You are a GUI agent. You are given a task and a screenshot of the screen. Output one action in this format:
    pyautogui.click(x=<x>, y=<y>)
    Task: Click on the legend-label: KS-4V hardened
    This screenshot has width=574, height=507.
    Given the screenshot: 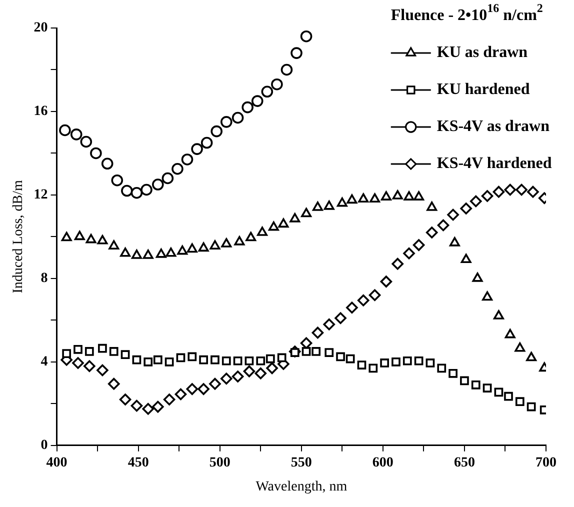 What is the action you would take?
    pyautogui.click(x=494, y=163)
    